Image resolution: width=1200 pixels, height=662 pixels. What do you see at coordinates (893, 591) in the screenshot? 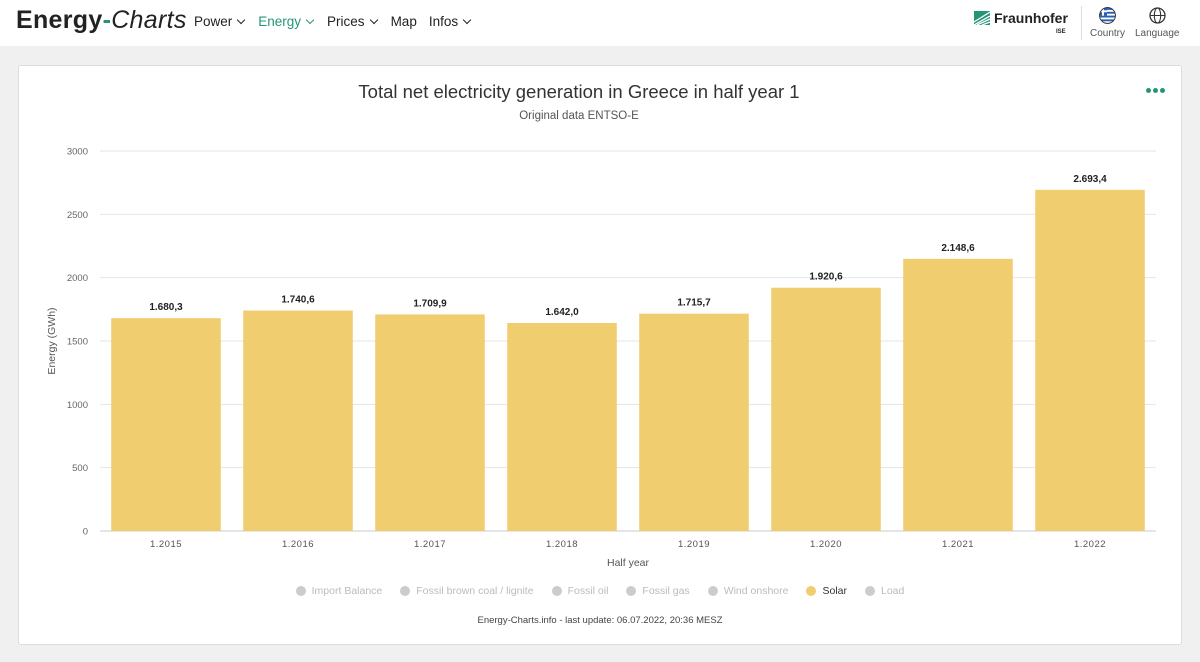
I see `legend-label: Load` at bounding box center [893, 591].